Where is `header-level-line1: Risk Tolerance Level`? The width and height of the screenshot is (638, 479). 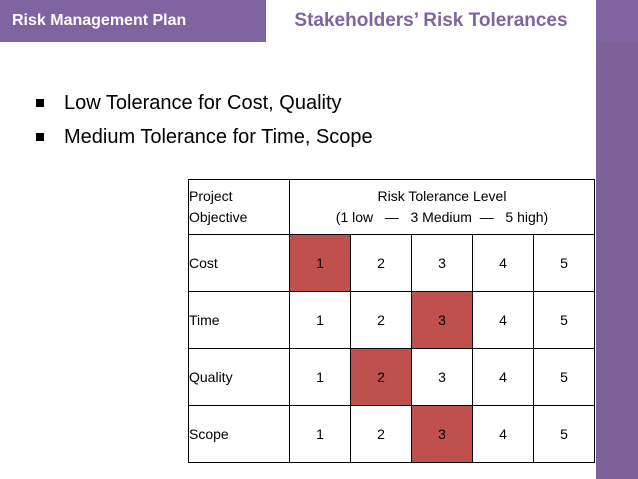
header-level-line1: Risk Tolerance Level is located at coordinates (442, 196).